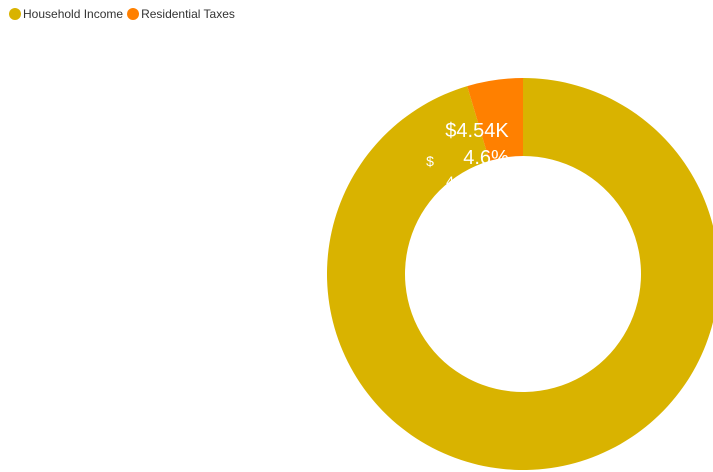 This screenshot has width=713, height=472. Describe the element at coordinates (430, 161) in the screenshot. I see `slice-label-fragment-currency: $` at that location.